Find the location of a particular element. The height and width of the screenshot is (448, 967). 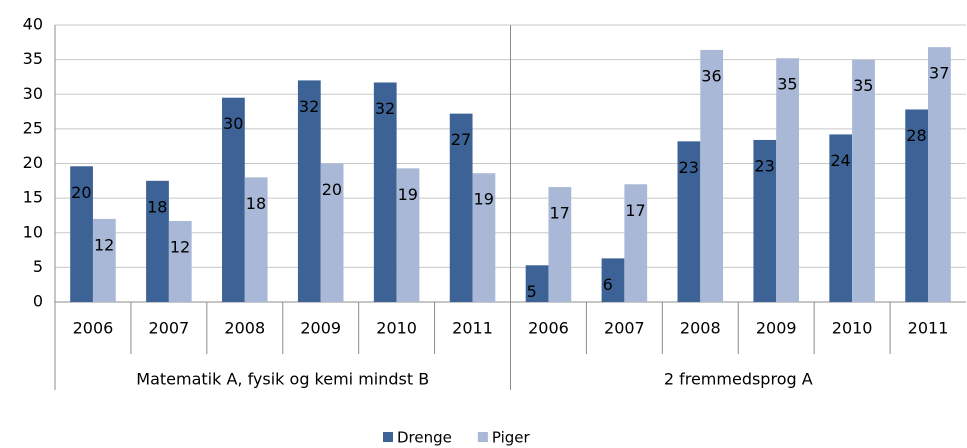

y-tick-label: 40 is located at coordinates (33, 24).